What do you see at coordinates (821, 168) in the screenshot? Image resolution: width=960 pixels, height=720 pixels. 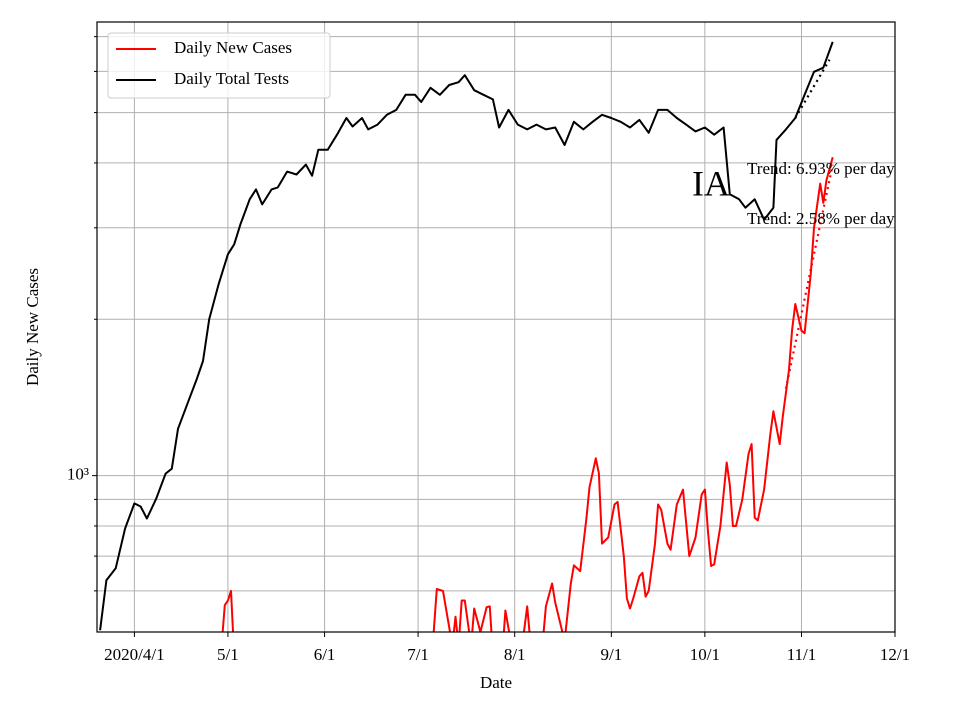 I see `annotation: Trend: 6.93% per day` at bounding box center [821, 168].